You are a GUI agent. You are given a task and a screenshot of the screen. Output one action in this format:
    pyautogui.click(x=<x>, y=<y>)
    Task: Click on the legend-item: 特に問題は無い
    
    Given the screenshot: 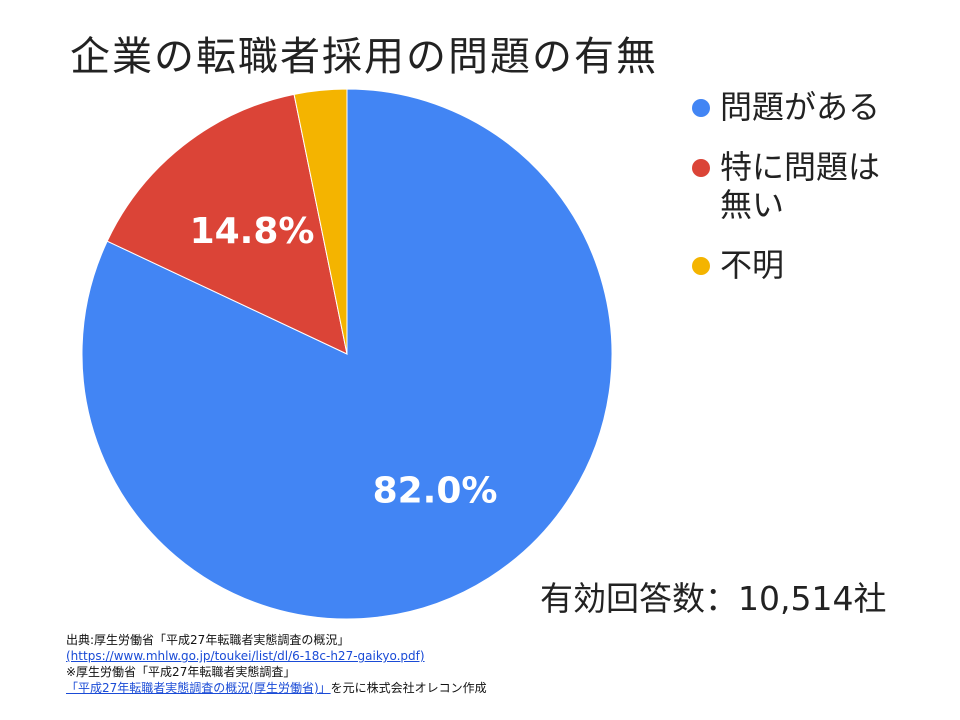 What is the action you would take?
    pyautogui.click(x=822, y=186)
    